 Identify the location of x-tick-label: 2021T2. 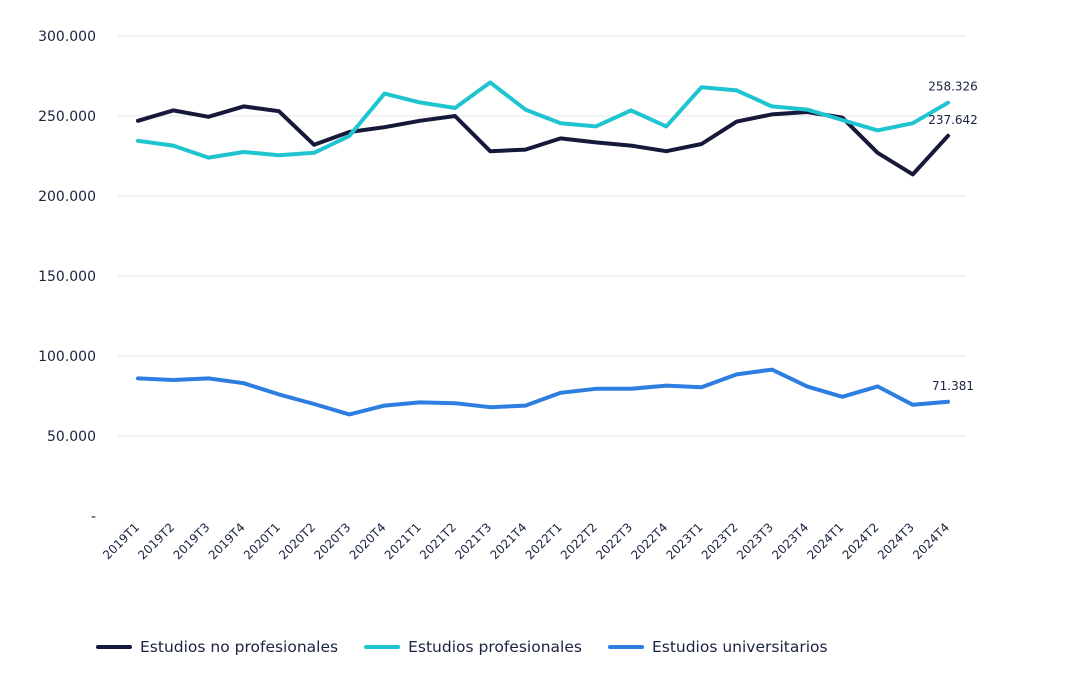
(438, 541).